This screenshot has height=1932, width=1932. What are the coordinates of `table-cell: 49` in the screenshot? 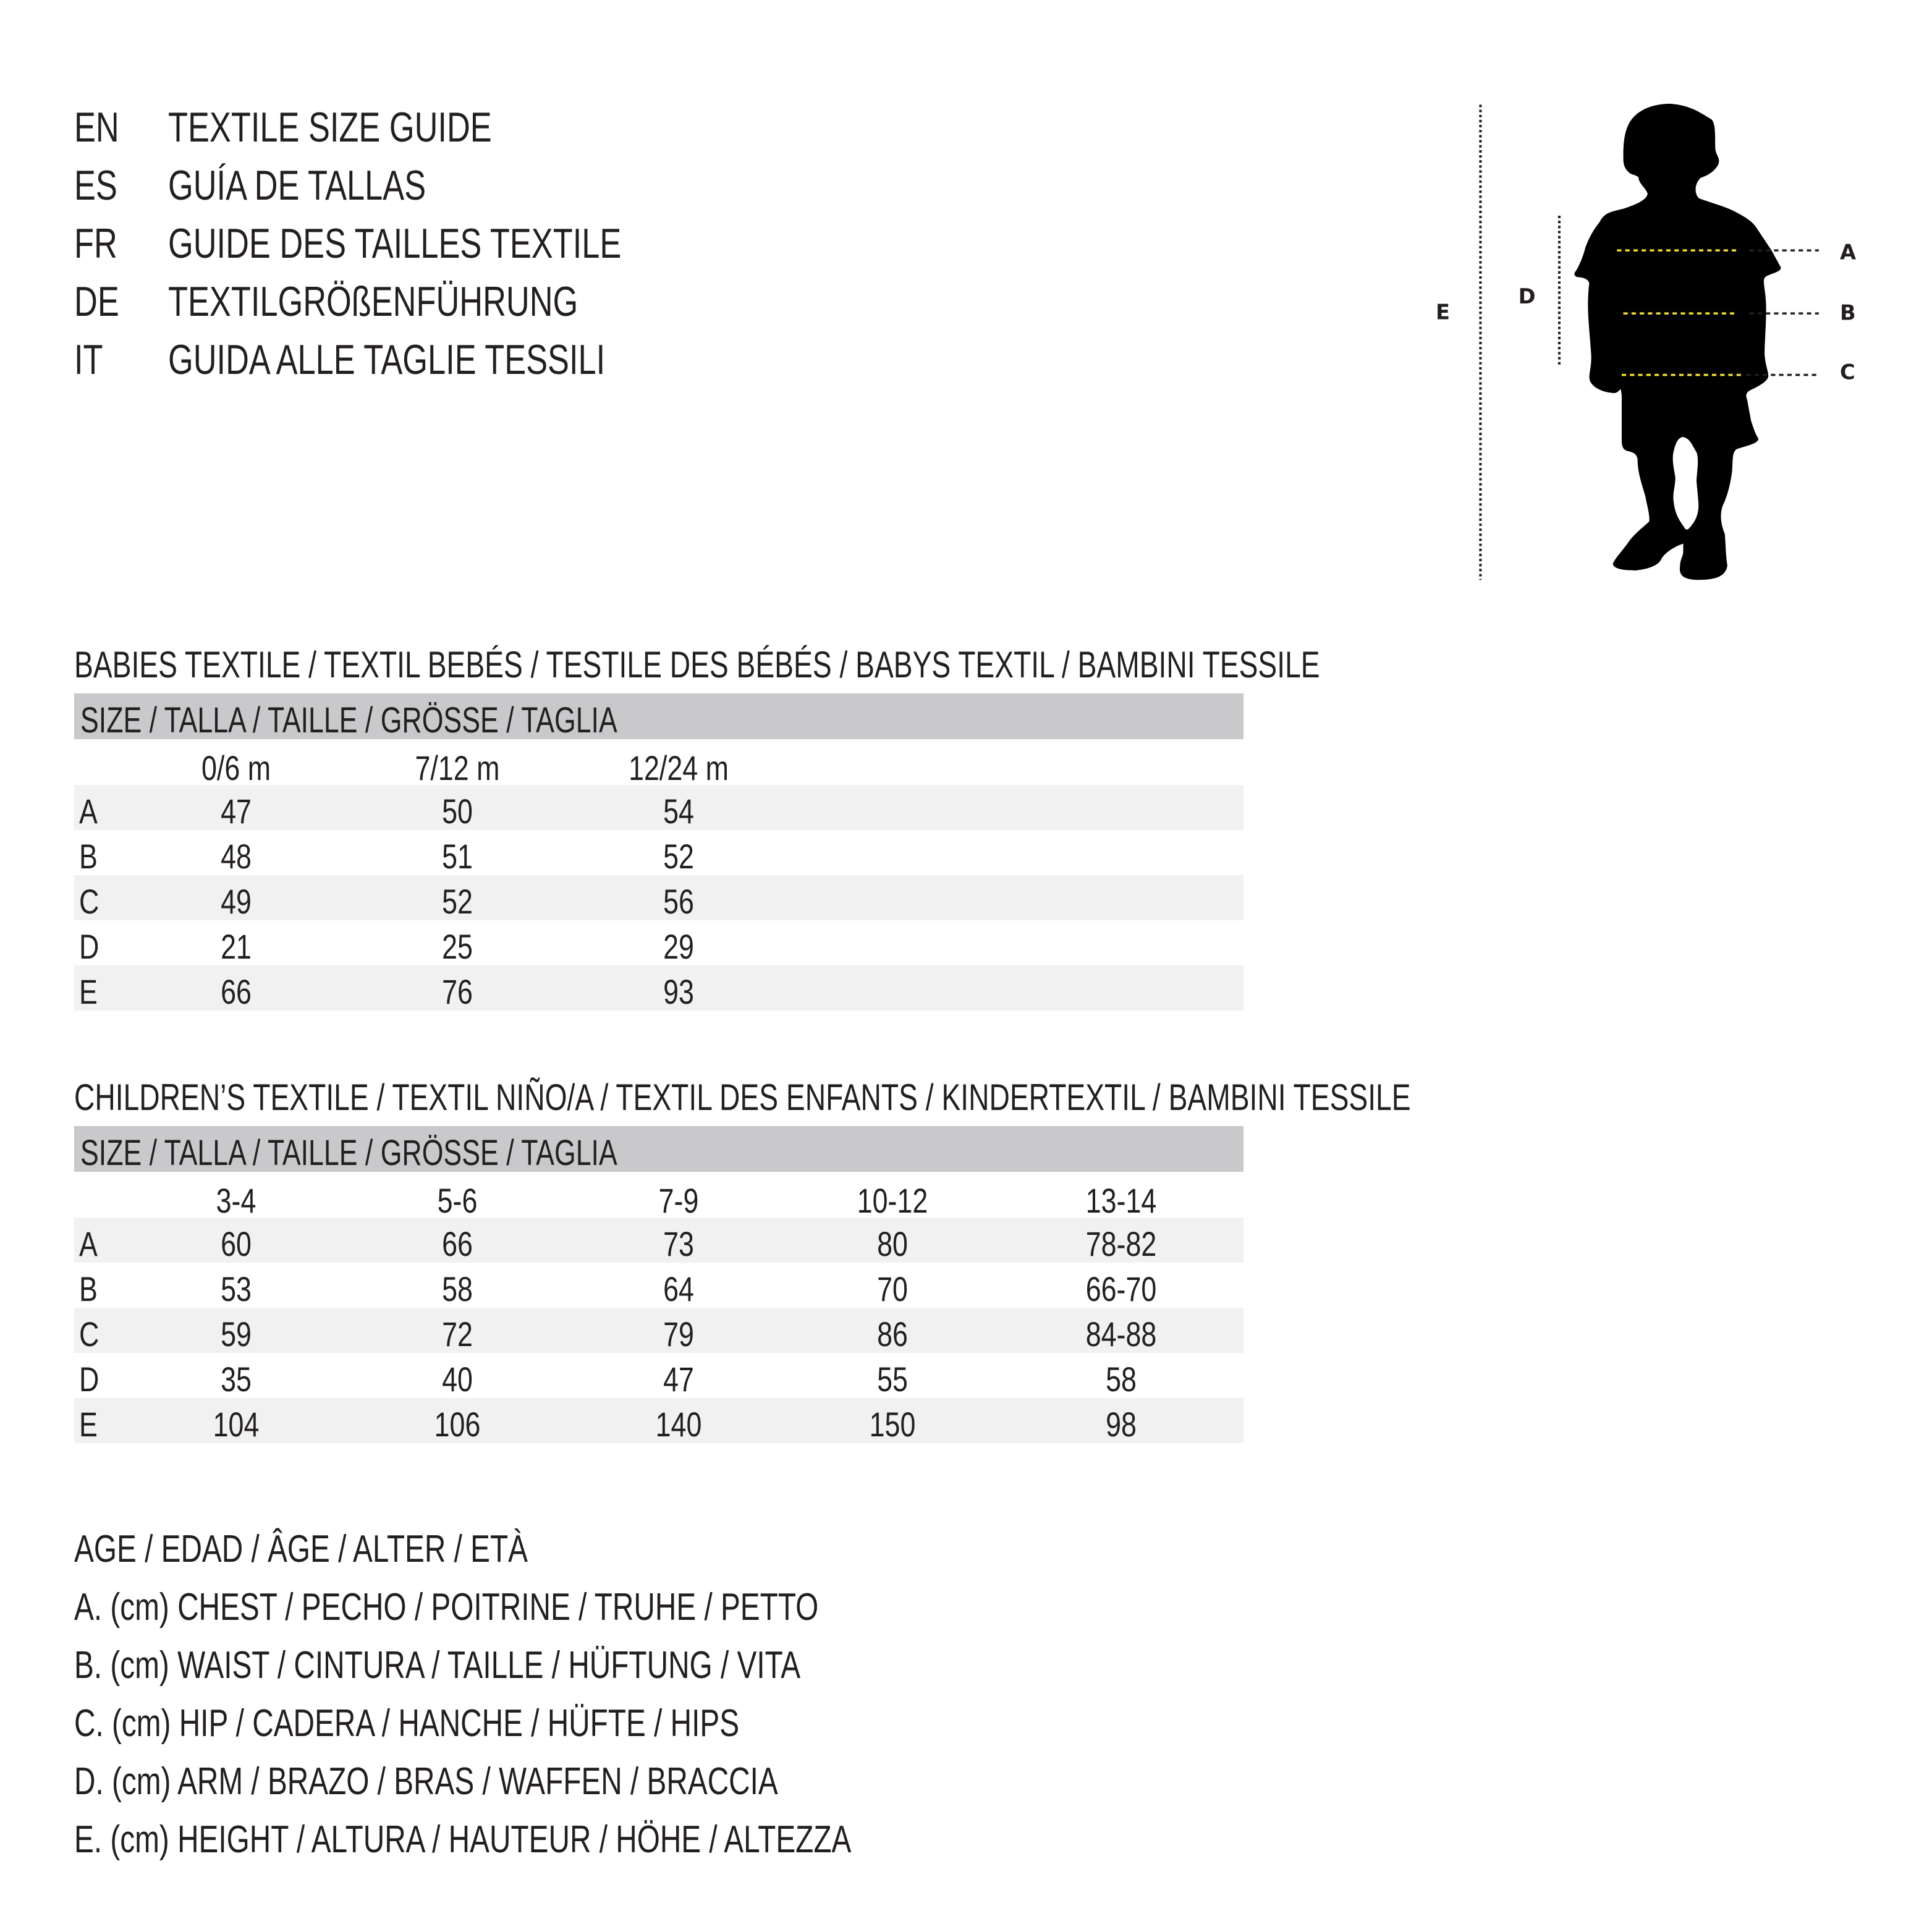 It's located at (236, 901).